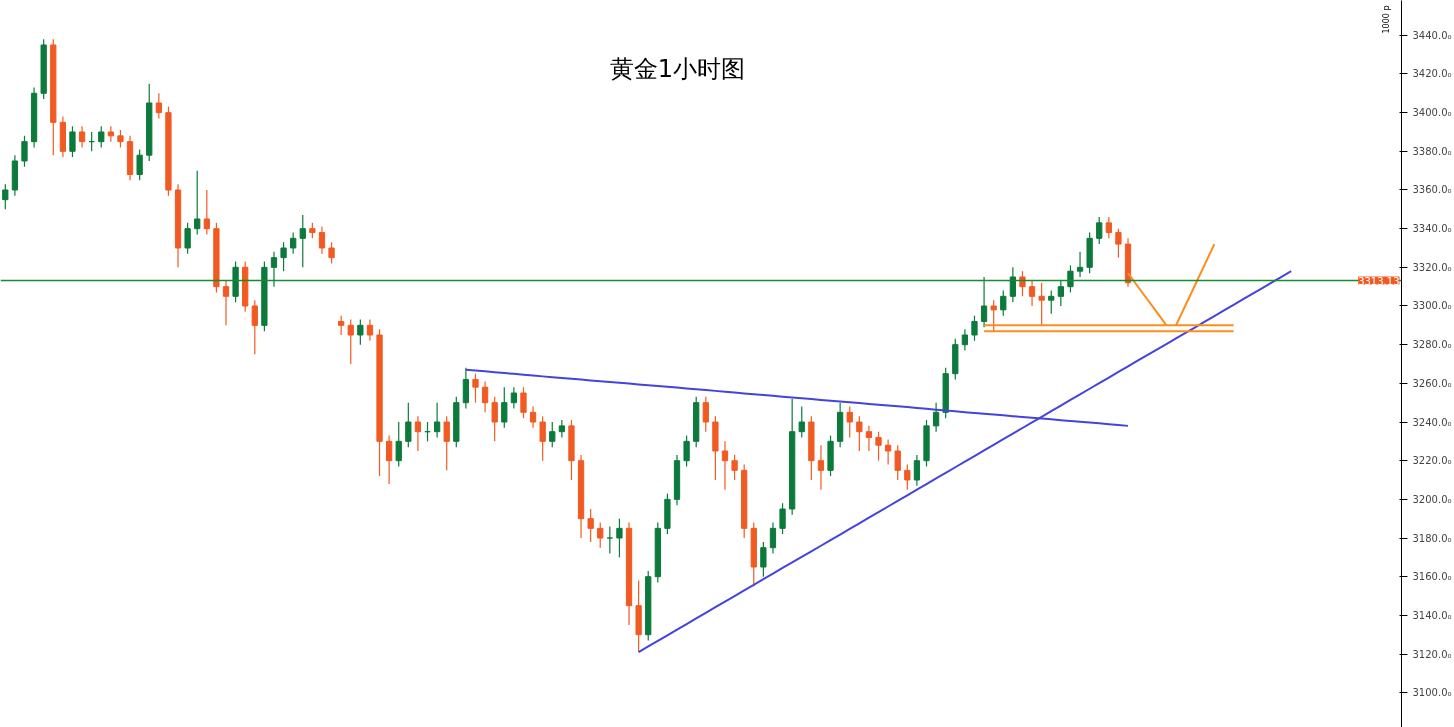 This screenshot has height=727, width=1454. What do you see at coordinates (1432, 499) in the screenshot?
I see `y-tick-label: 3200.0₀` at bounding box center [1432, 499].